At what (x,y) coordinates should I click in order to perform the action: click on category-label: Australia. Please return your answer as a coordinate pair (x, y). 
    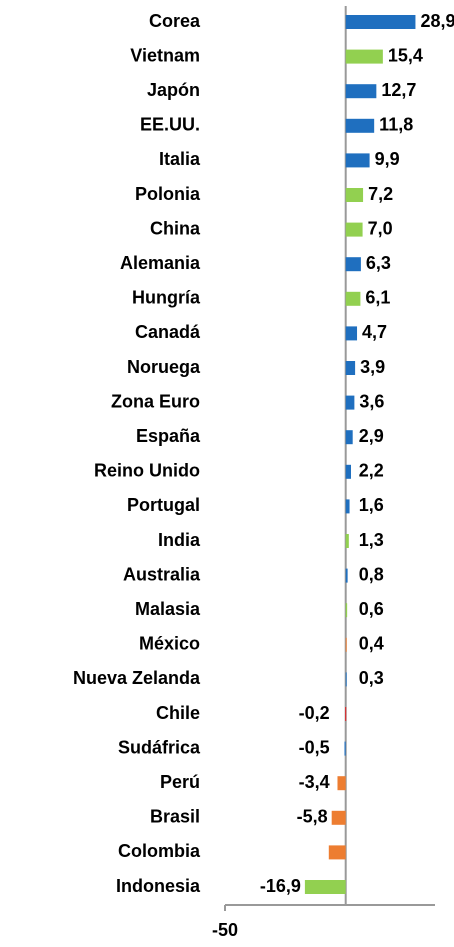
    Looking at the image, I should click on (162, 574).